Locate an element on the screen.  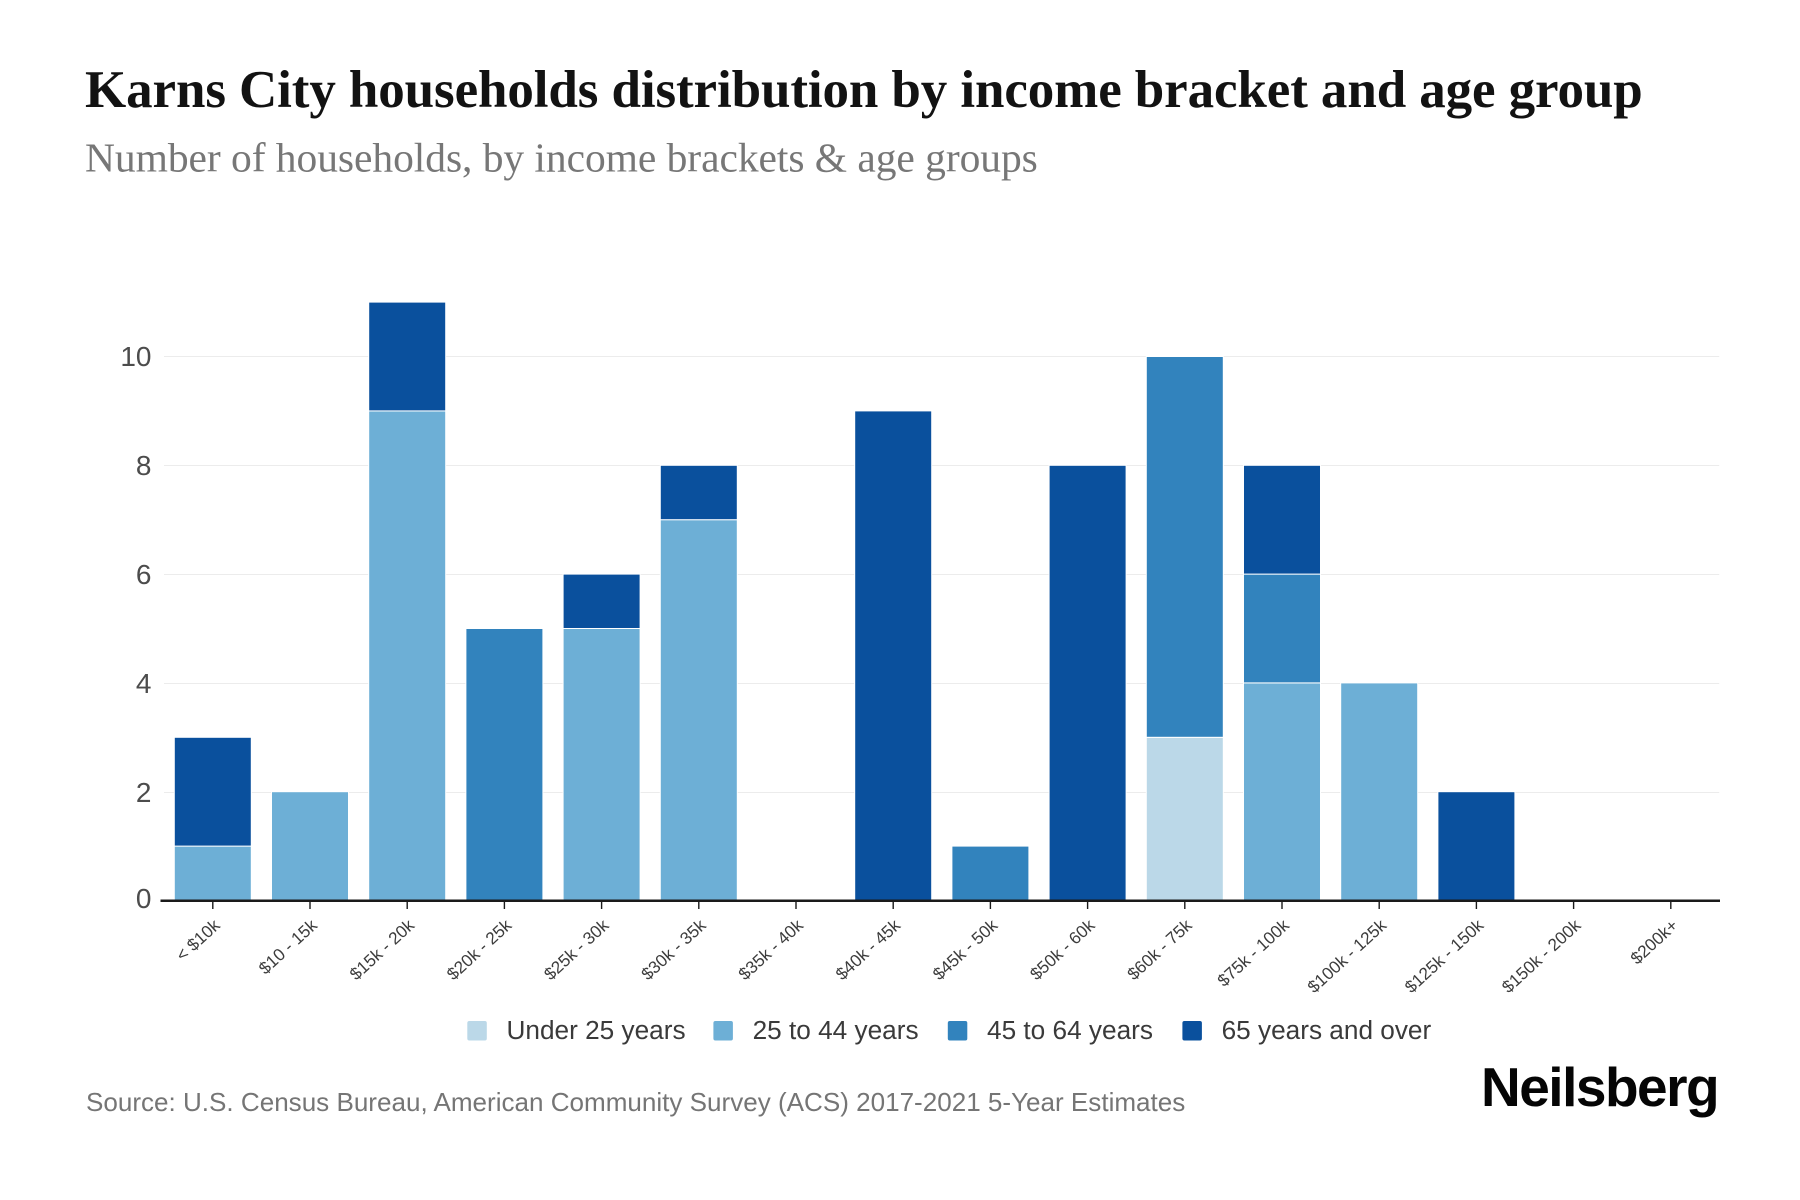
svg-text: $75k - 100k is located at coordinates (1253, 953).